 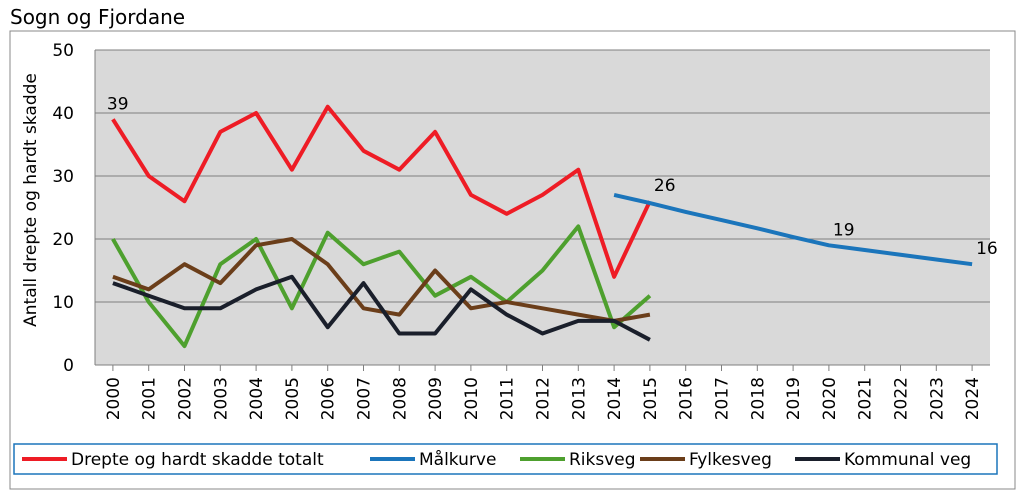 What do you see at coordinates (400, 398) in the screenshot?
I see `x-tick-label: 2008` at bounding box center [400, 398].